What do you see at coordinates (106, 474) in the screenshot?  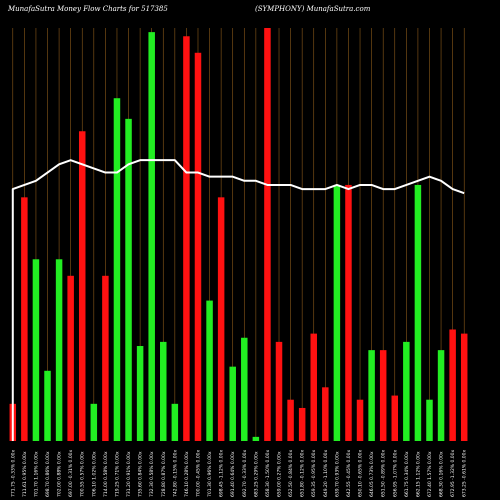 I see `x-tick-label-8: 714.00 0.58% 0.00x` at bounding box center [106, 474].